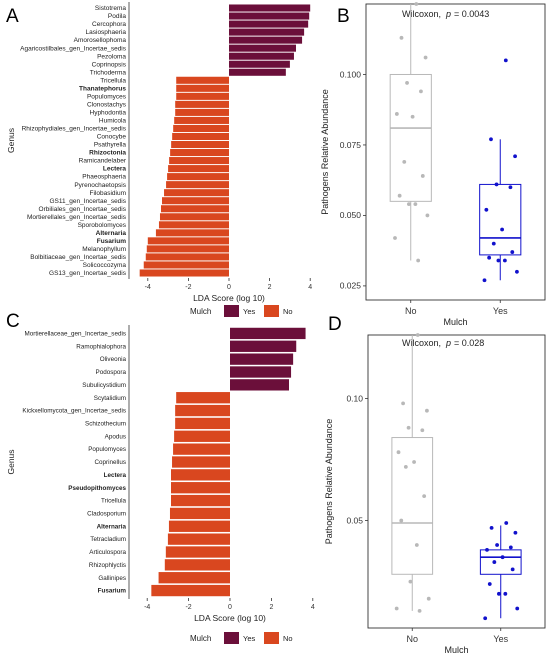 The image size is (550, 655). Describe the element at coordinates (111, 372) in the screenshot. I see `genus-tick-label: Podospora` at that location.